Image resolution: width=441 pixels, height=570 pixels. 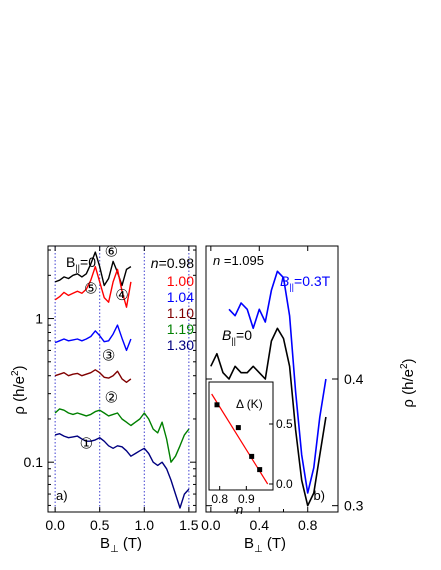 I want to click on legend-header-n: n, so click(x=155, y=263).